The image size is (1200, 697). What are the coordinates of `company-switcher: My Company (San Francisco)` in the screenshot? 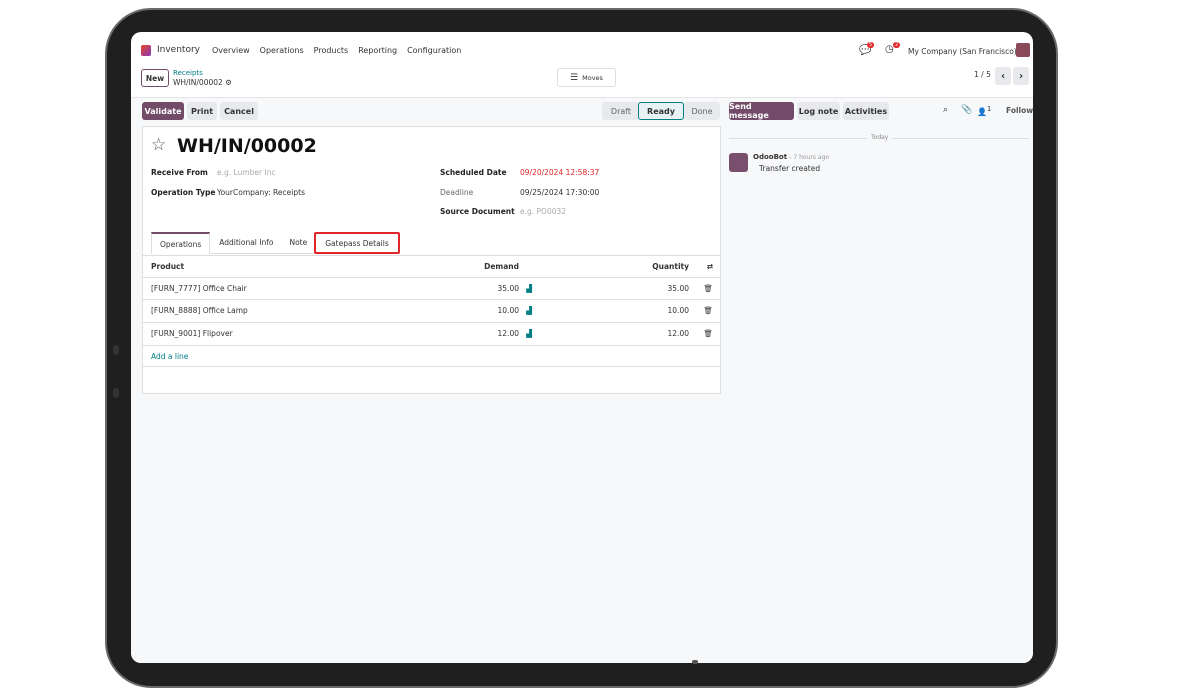 It's located at (962, 51).